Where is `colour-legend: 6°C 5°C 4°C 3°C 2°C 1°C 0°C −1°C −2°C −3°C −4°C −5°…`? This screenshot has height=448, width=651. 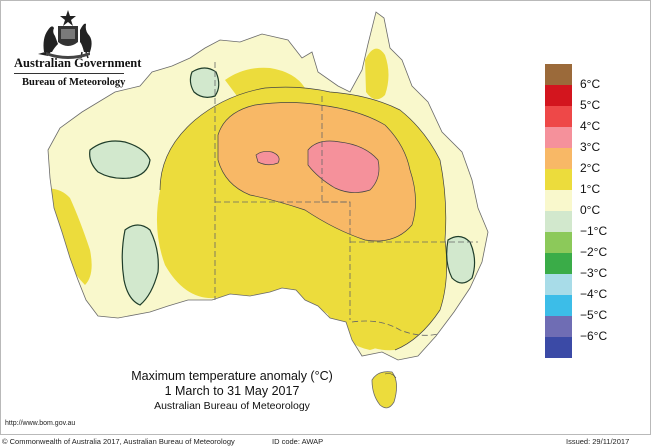 colour-legend: 6°C 5°C 4°C 3°C 2°C 1°C 0°C −1°C −2°C −3°C −4°C −5°… is located at coordinates (585, 214).